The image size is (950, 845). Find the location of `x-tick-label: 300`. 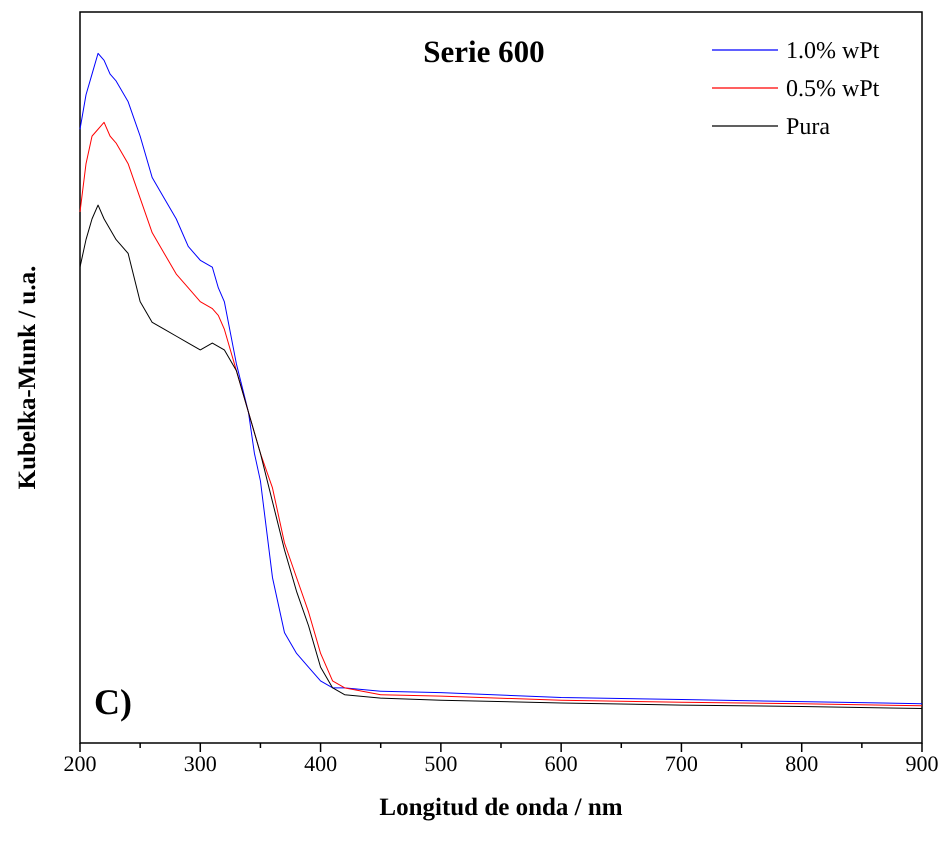

x-tick-label: 300 is located at coordinates (200, 763).